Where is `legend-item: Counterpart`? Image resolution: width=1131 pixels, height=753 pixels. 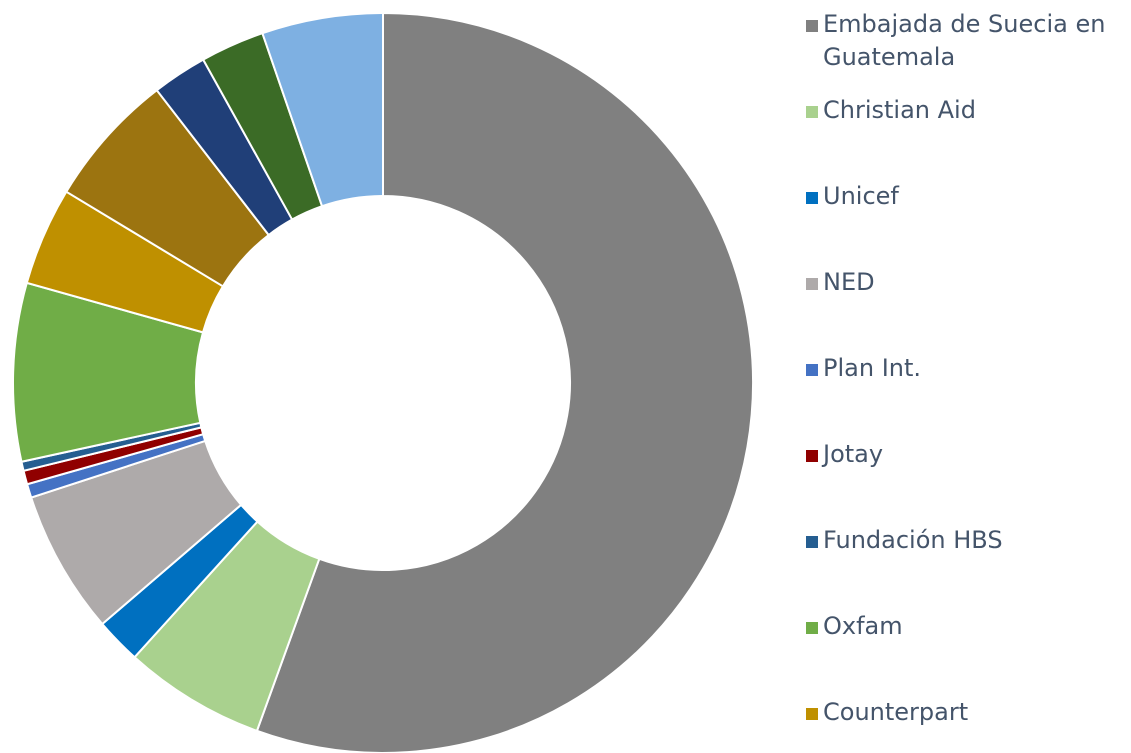
legend-item: Counterpart is located at coordinates (966, 712).